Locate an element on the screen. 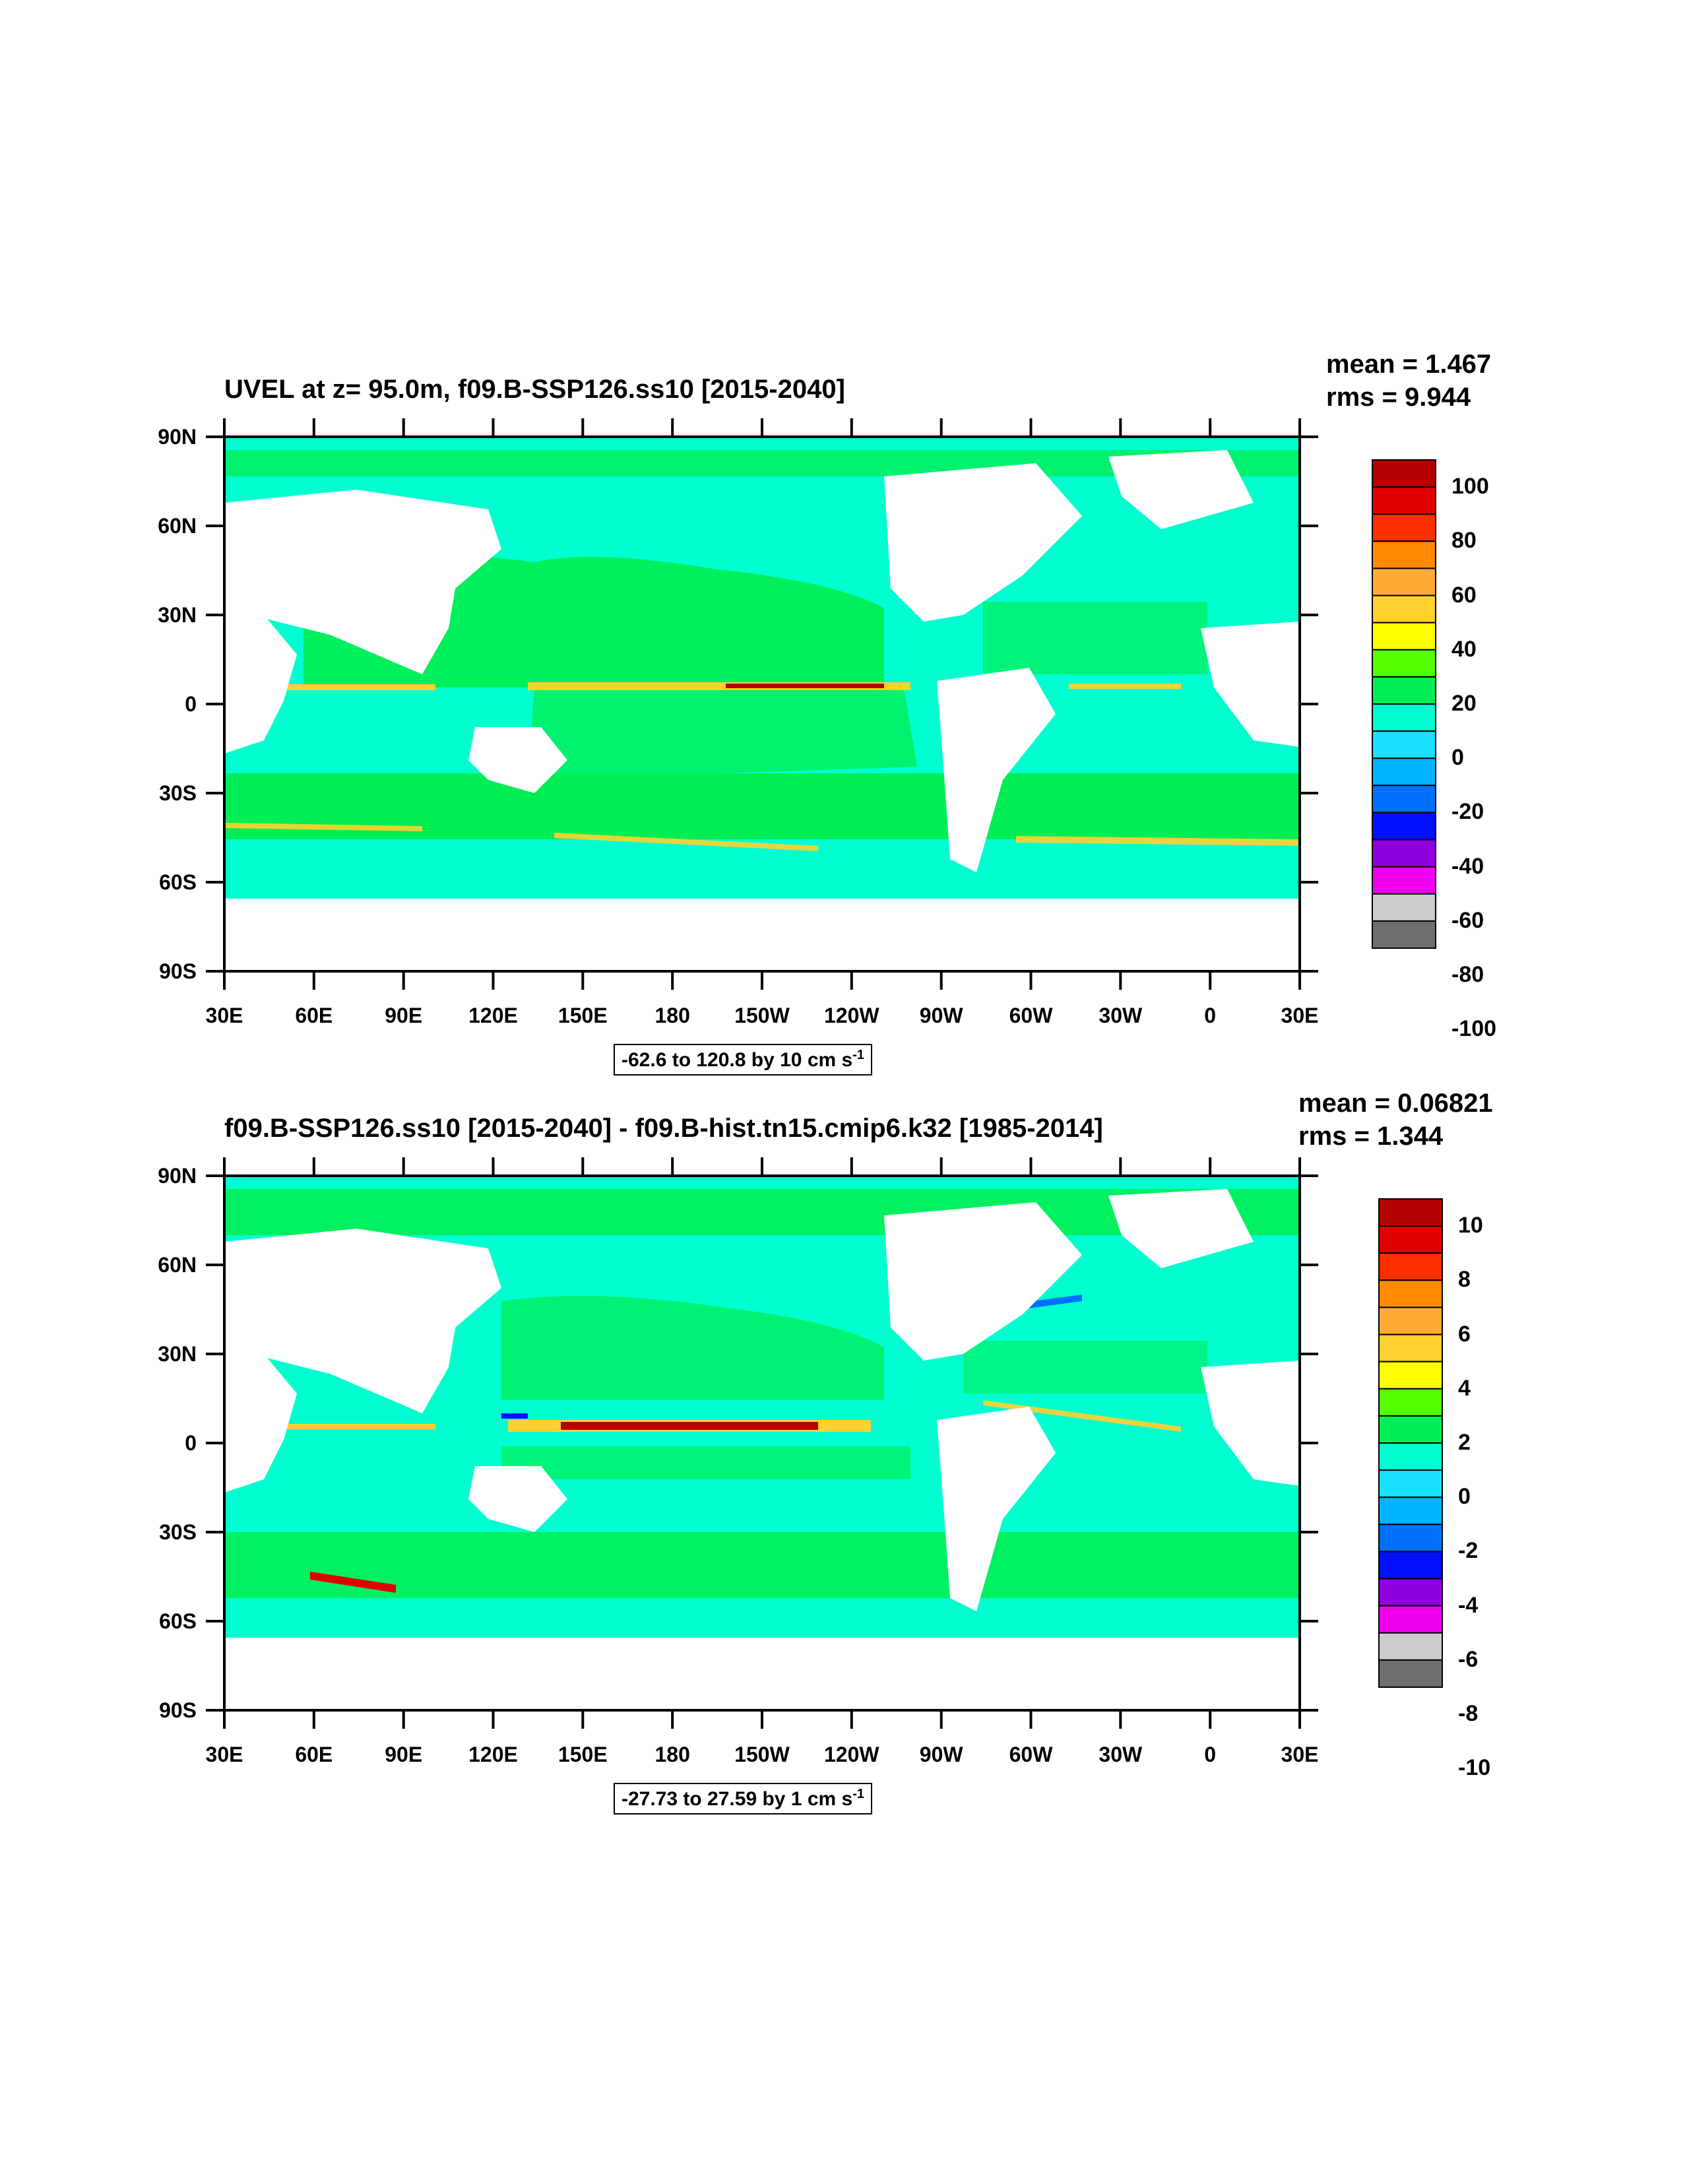  lon-label: 30W is located at coordinates (1121, 1015).